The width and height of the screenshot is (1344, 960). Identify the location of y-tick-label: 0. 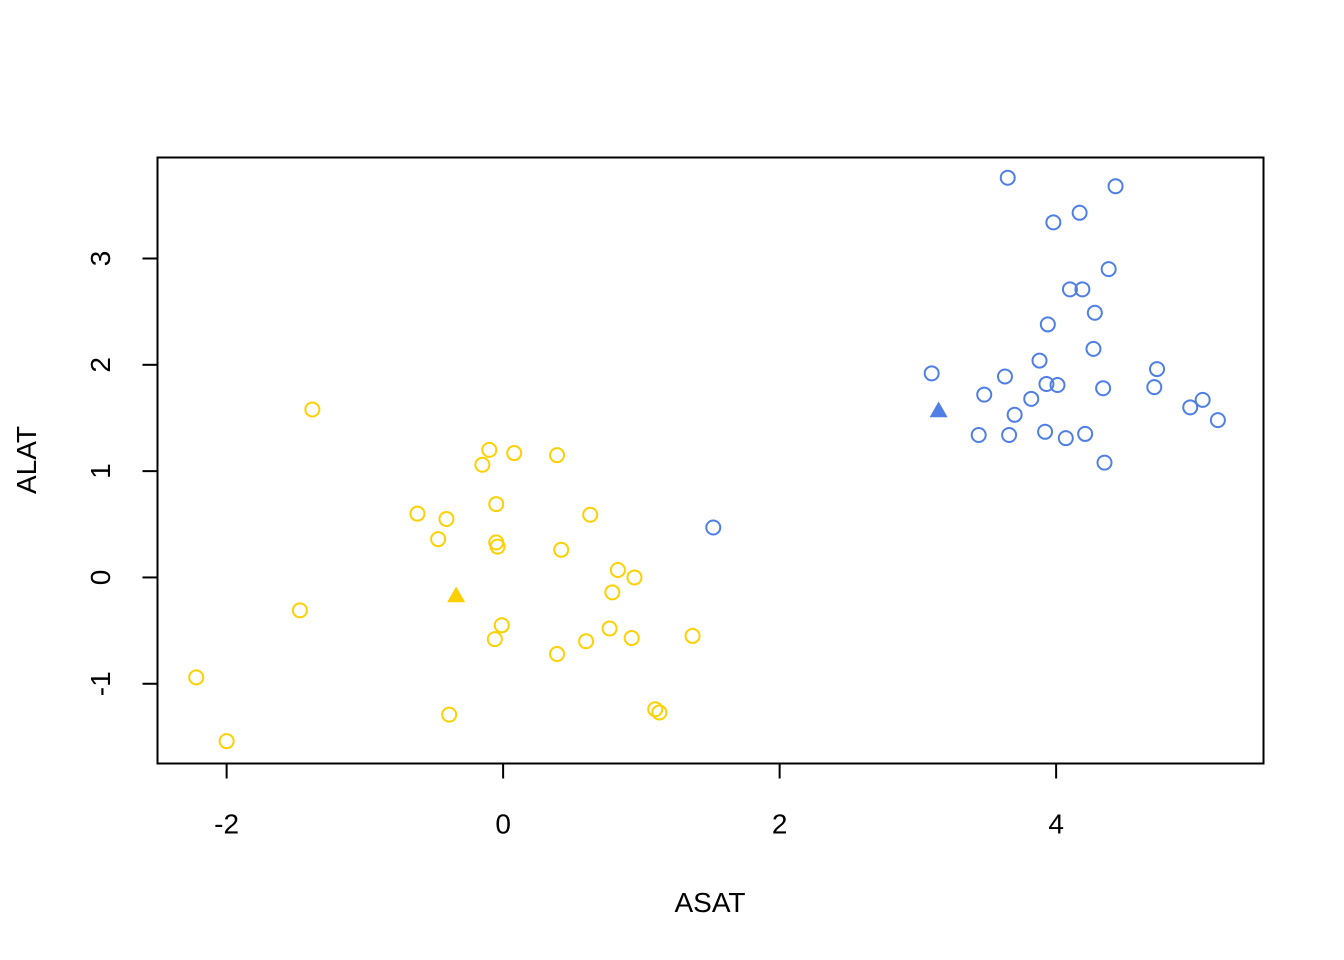
(100, 578).